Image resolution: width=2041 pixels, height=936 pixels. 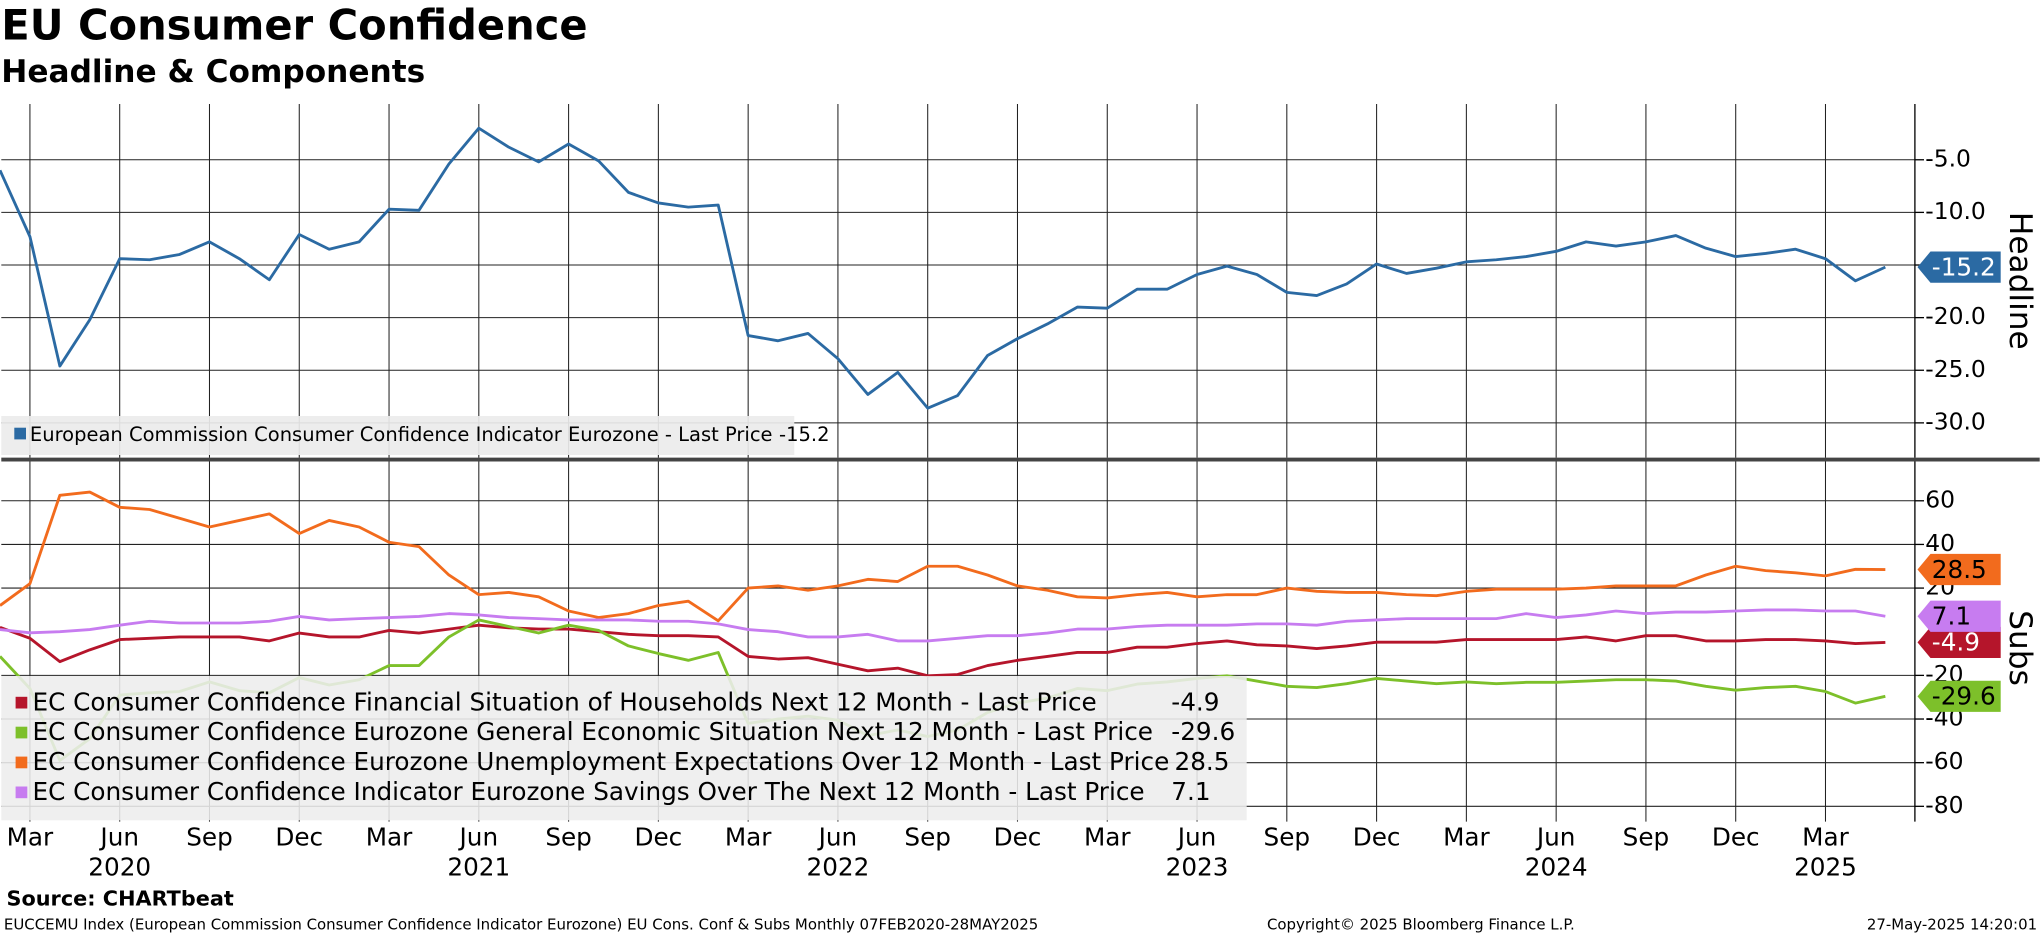 I want to click on y-tick-label: 40, so click(x=1940, y=543).